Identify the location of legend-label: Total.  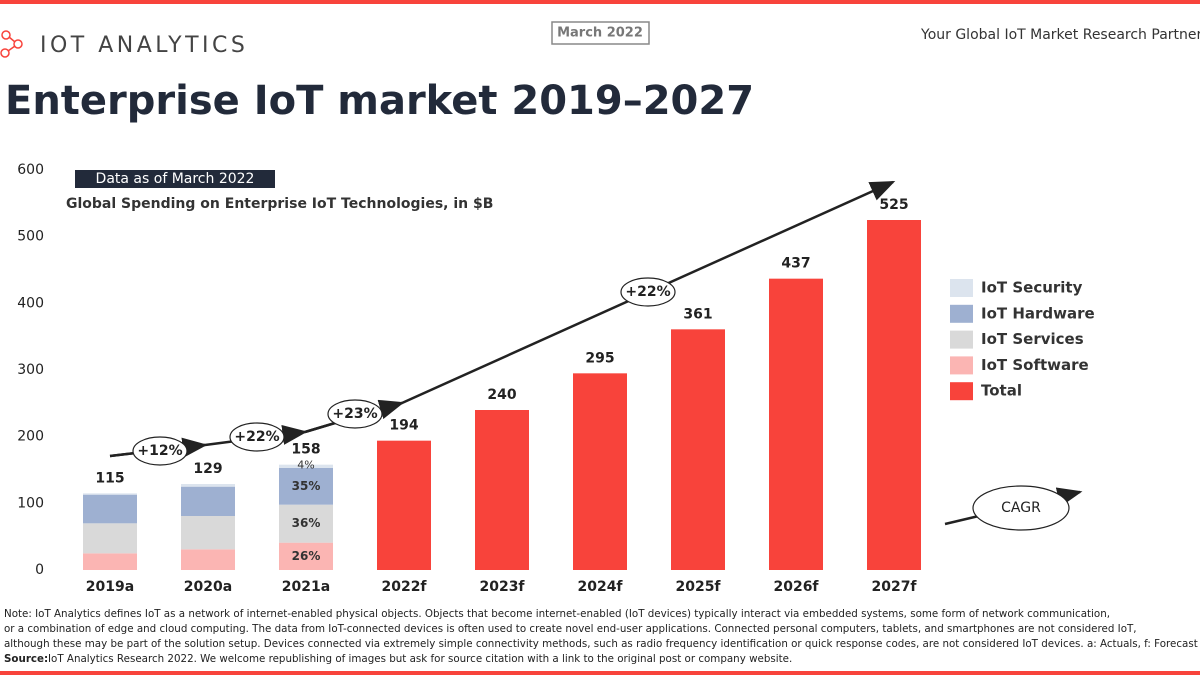
(1001, 391).